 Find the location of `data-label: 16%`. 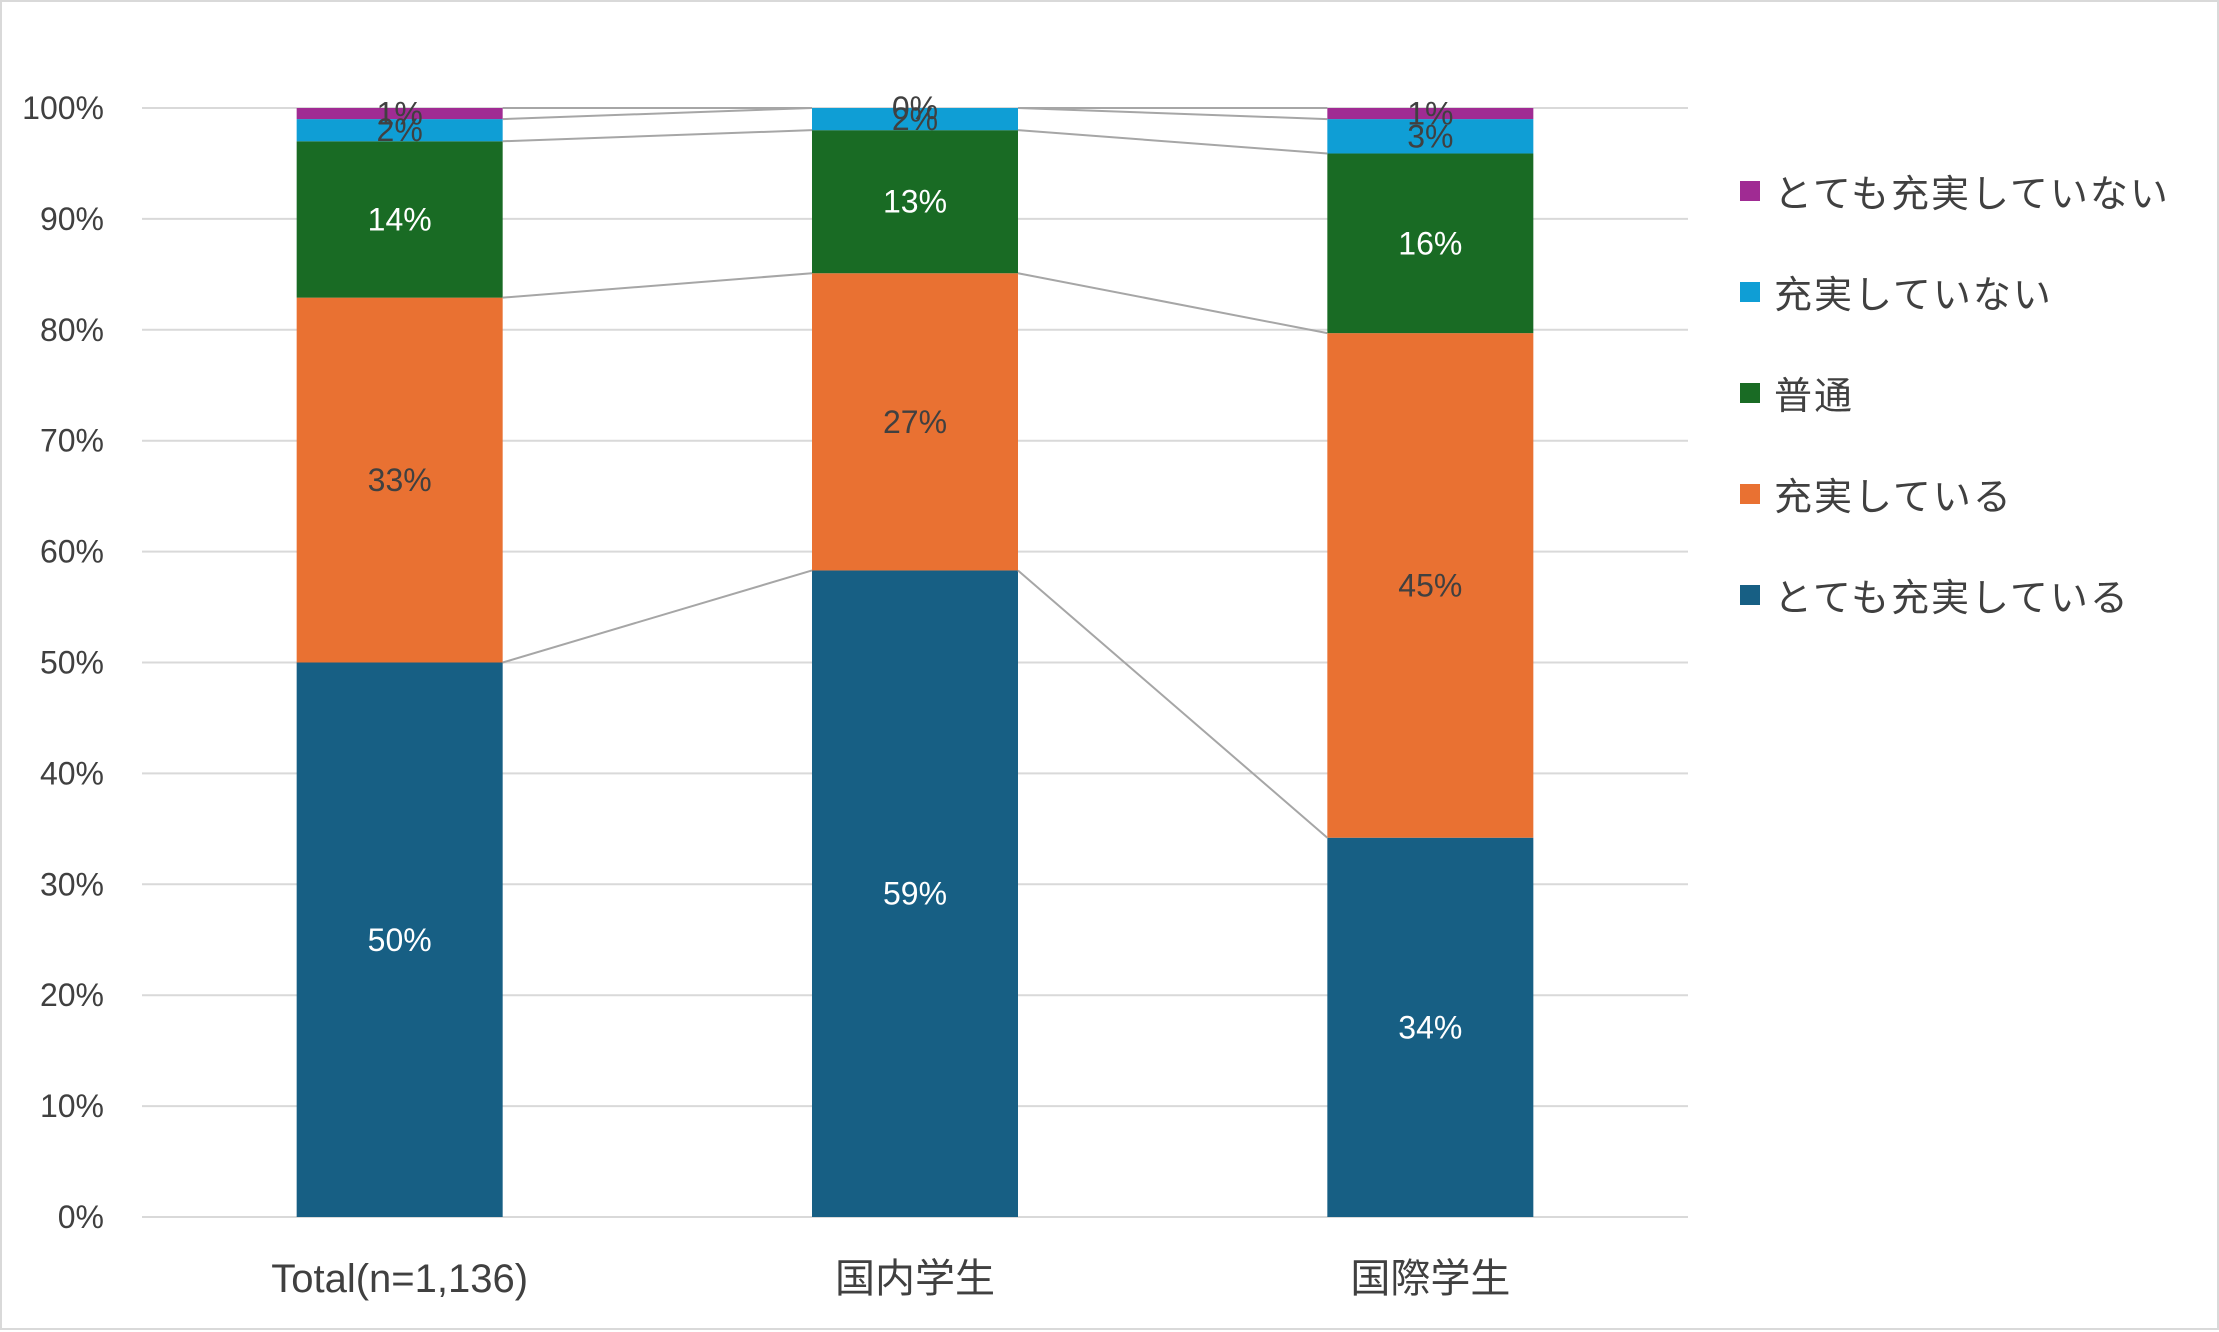

data-label: 16% is located at coordinates (1430, 243).